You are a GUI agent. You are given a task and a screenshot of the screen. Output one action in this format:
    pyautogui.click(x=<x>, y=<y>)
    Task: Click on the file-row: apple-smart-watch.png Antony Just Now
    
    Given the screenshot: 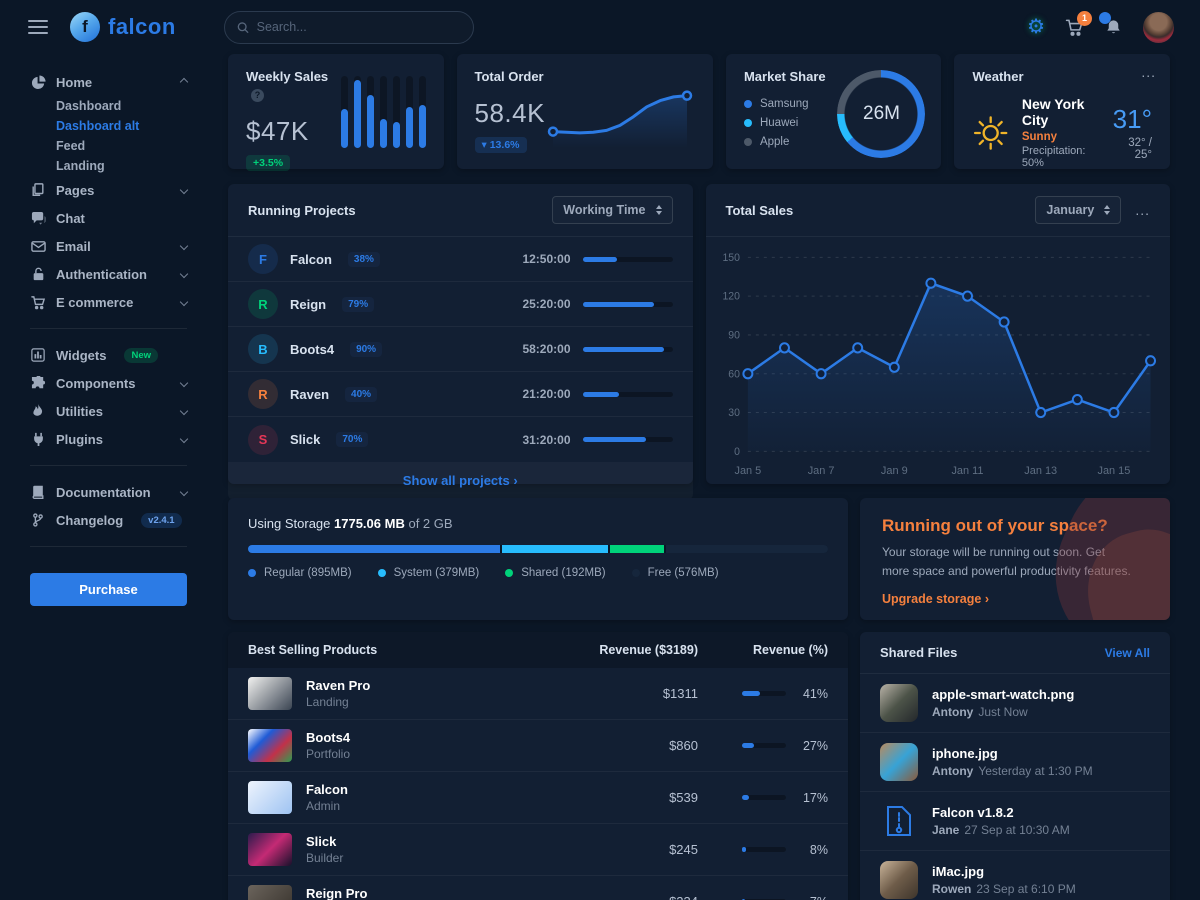 What is the action you would take?
    pyautogui.click(x=1015, y=703)
    